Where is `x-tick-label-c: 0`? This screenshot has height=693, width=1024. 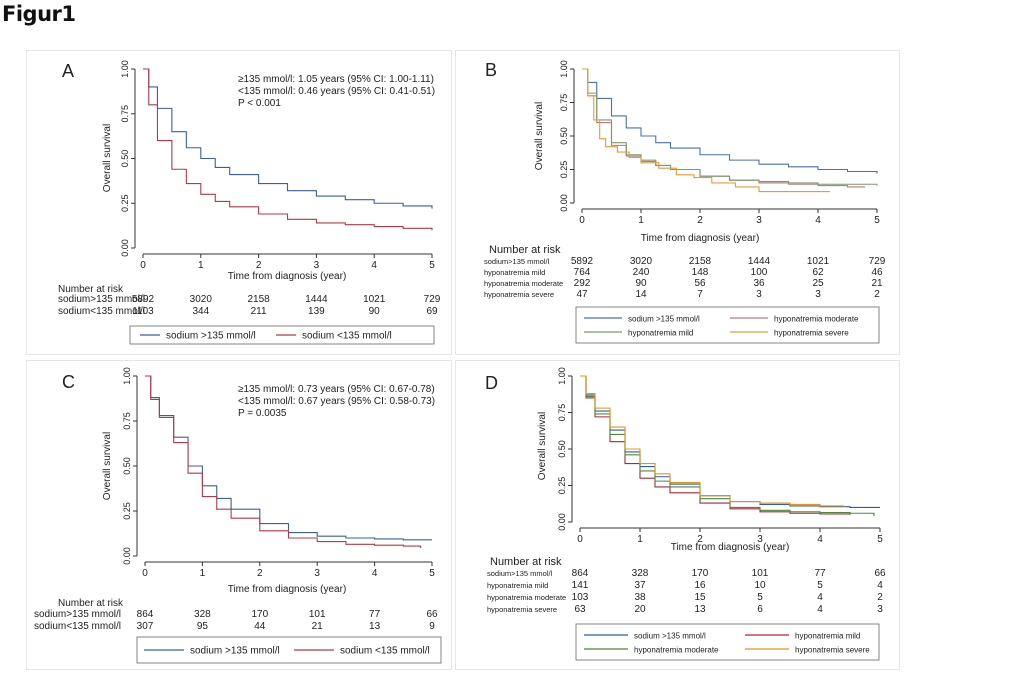 x-tick-label-c: 0 is located at coordinates (145, 573).